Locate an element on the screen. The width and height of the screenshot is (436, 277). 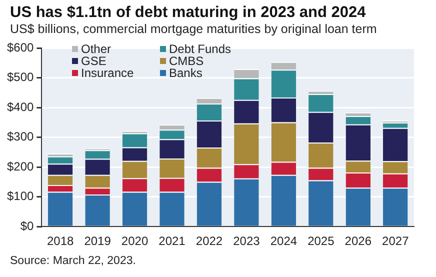
chart-subtitle: US$ billions, commercial mortgage maturities by original loan term is located at coordinates (193, 29).